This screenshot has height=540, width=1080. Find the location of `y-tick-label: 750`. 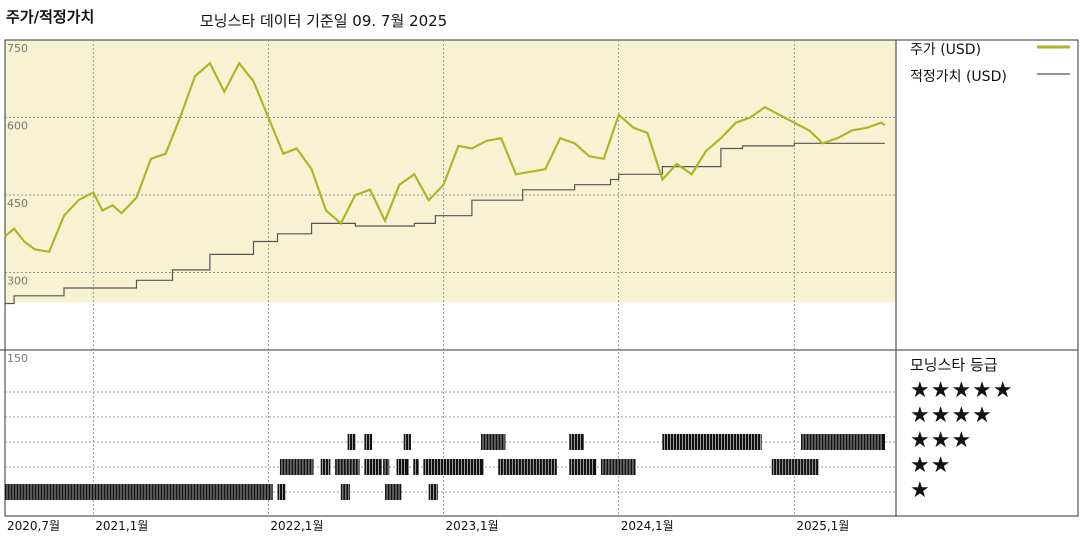

y-tick-label: 750 is located at coordinates (17, 48).